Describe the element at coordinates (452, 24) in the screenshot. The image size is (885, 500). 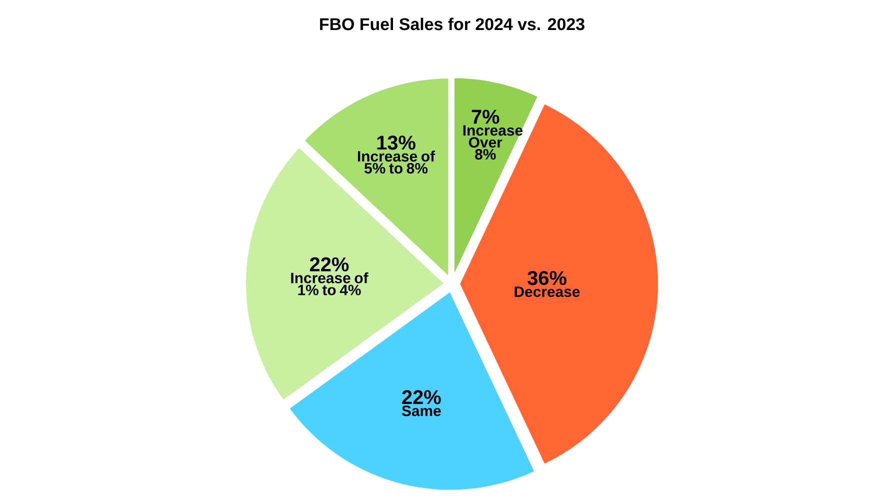
I see `chart-title: FBO Fuel Sales for 2024 vs. 2023` at that location.